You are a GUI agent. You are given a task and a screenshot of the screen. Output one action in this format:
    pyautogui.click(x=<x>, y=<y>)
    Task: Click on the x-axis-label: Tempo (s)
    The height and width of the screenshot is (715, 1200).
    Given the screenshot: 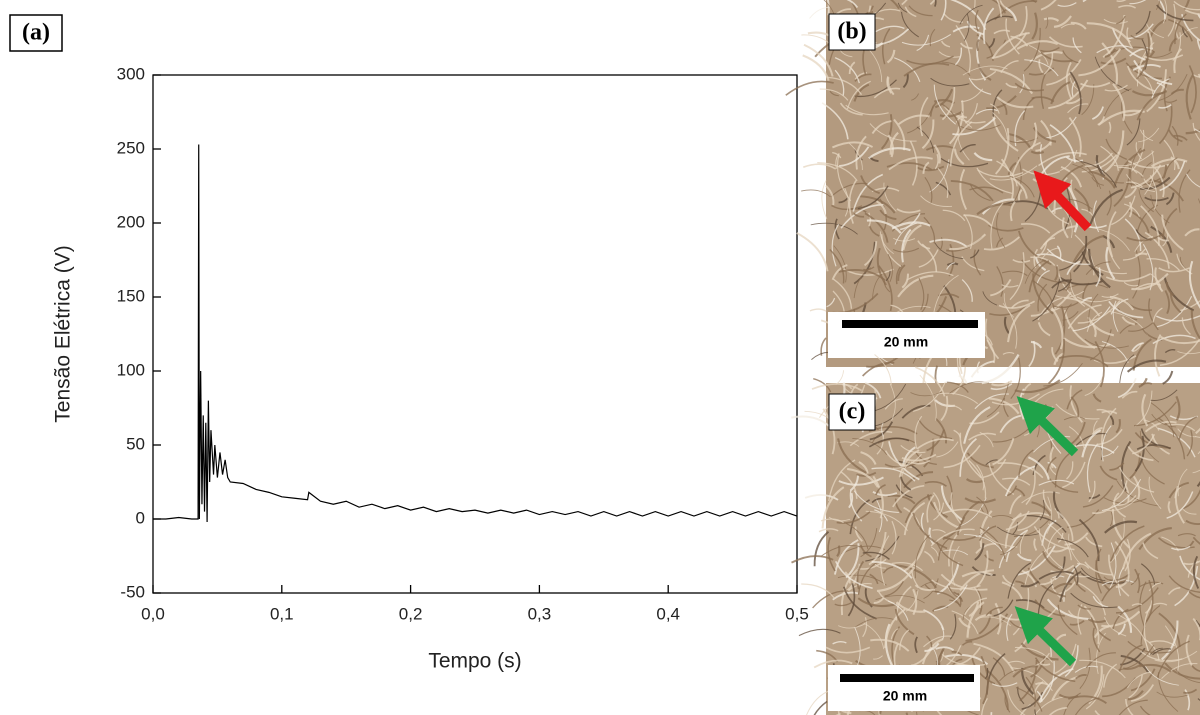 What is the action you would take?
    pyautogui.click(x=474, y=661)
    